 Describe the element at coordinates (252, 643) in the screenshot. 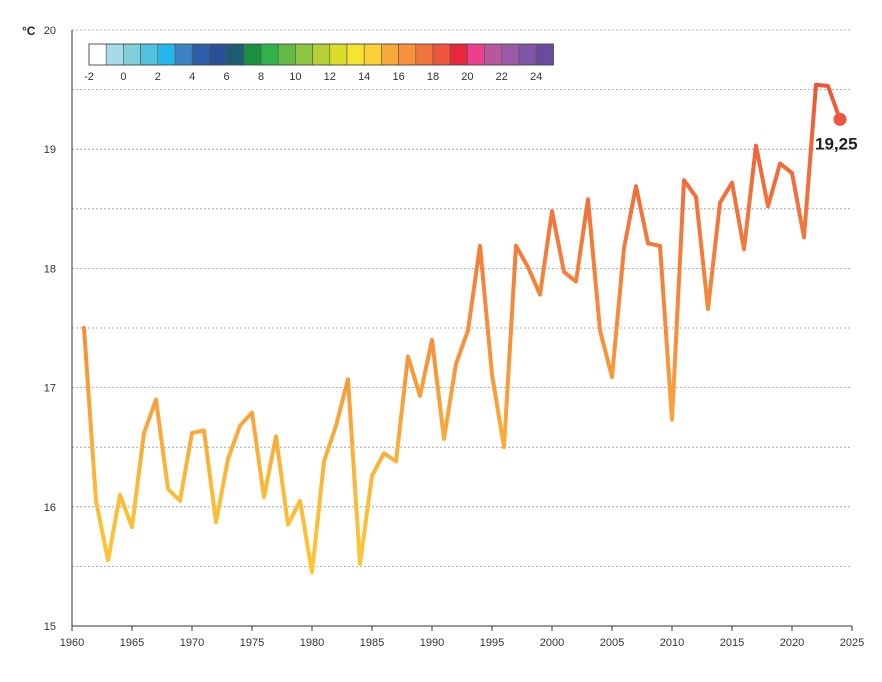

I see `x-tick-label: 1975` at that location.